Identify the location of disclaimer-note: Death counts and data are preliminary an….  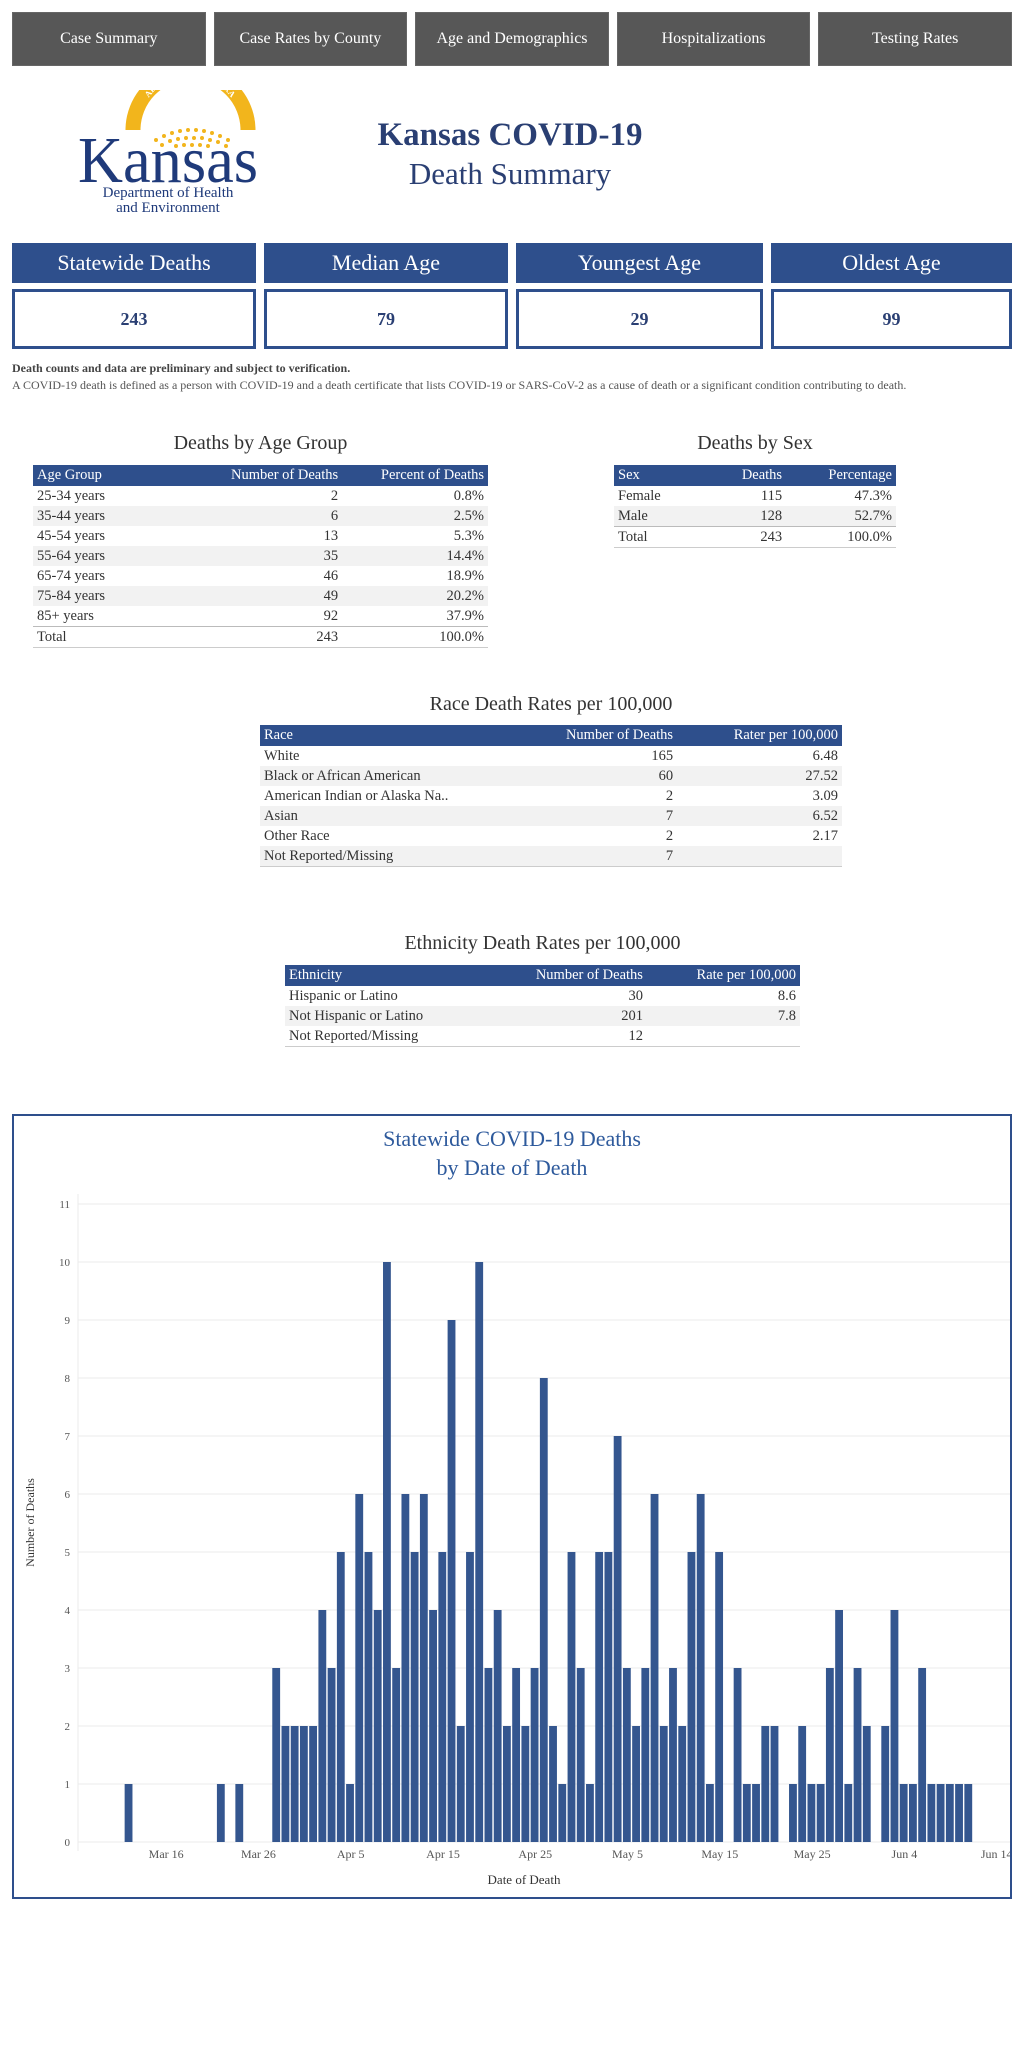
(512, 377).